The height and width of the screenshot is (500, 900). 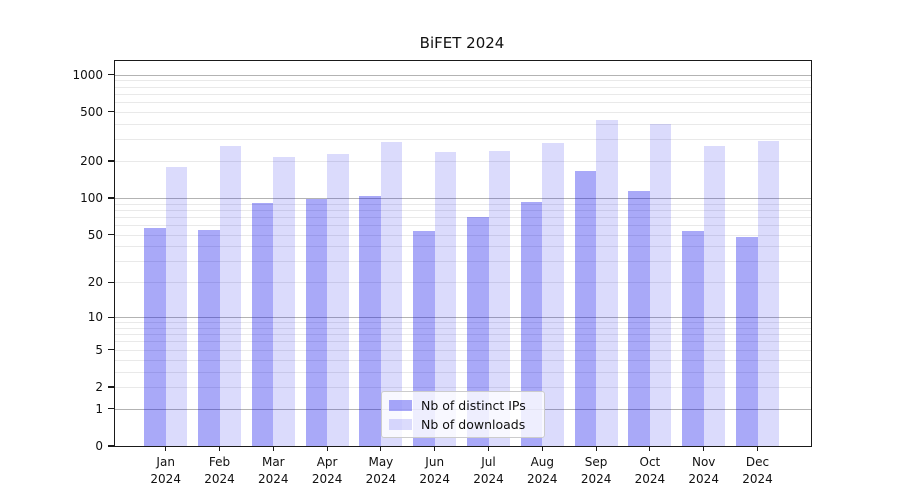 What do you see at coordinates (91, 111) in the screenshot?
I see `y-tick-label: 500` at bounding box center [91, 111].